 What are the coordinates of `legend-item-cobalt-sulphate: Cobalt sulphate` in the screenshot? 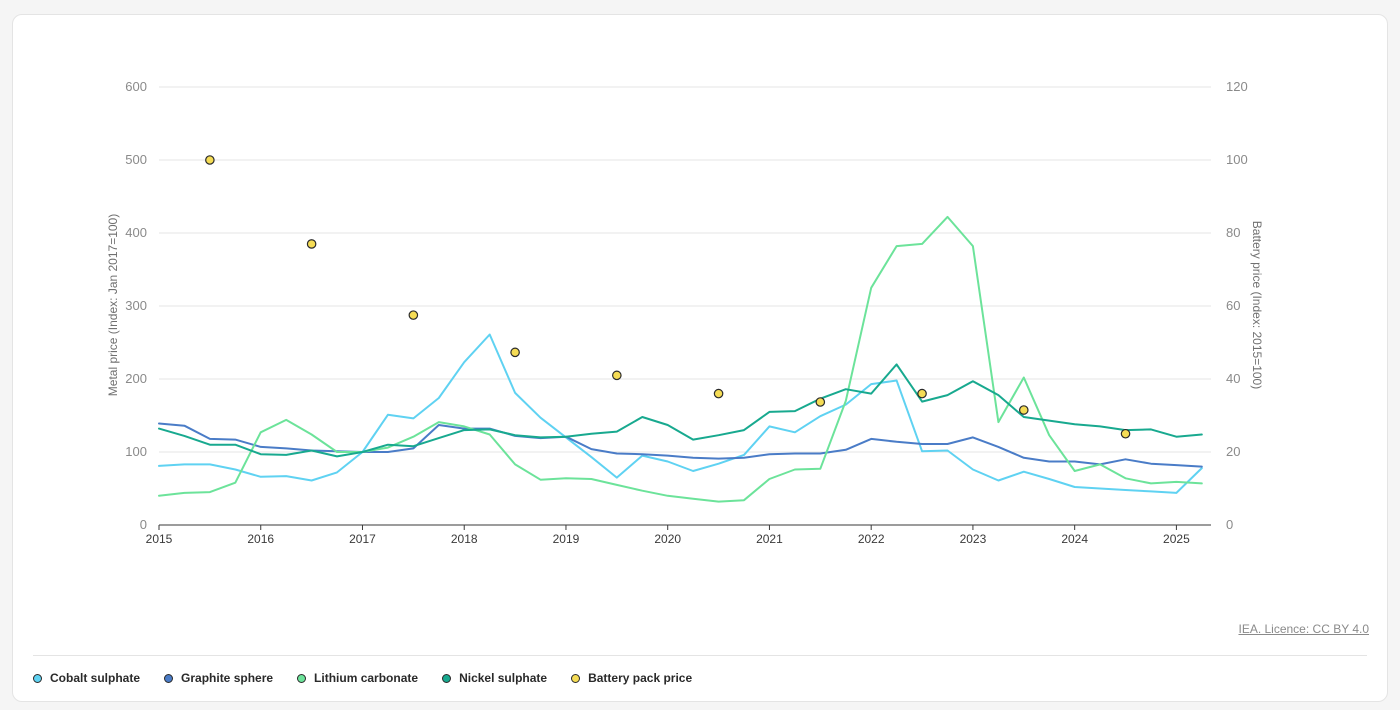 It's located at (86, 678).